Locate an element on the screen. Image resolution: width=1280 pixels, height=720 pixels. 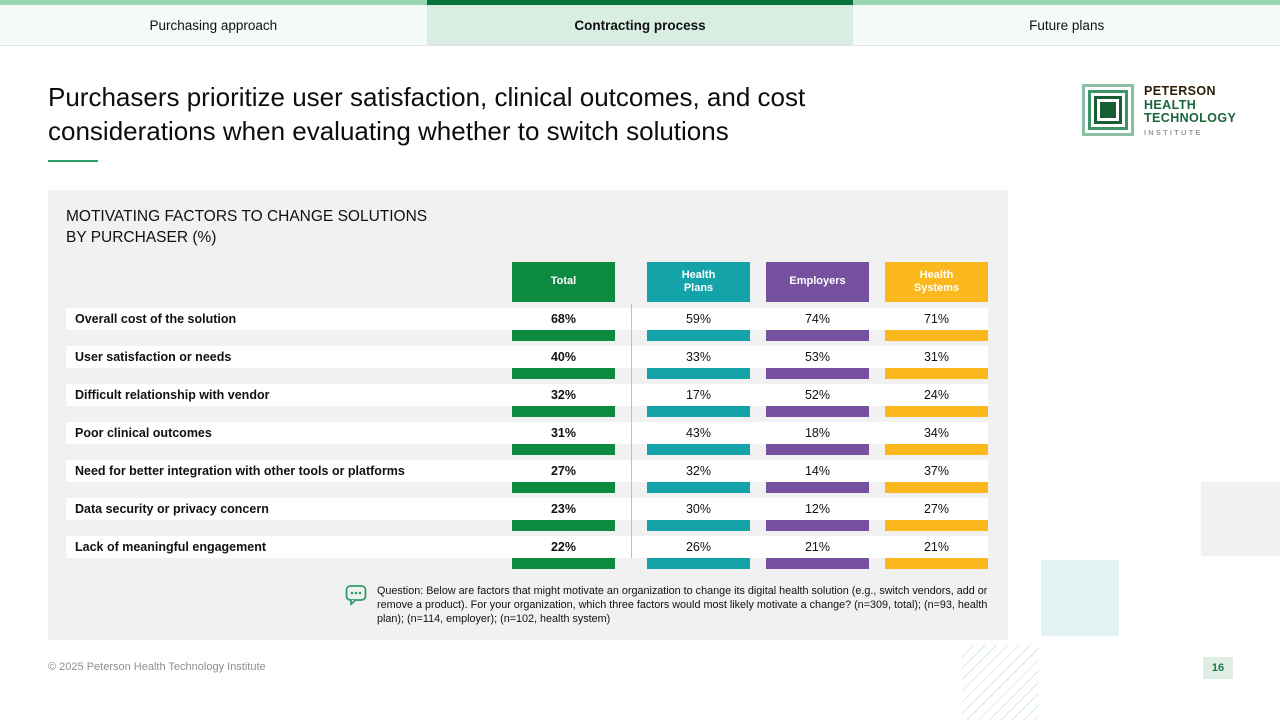
decor-gray-square is located at coordinates (1240, 519).